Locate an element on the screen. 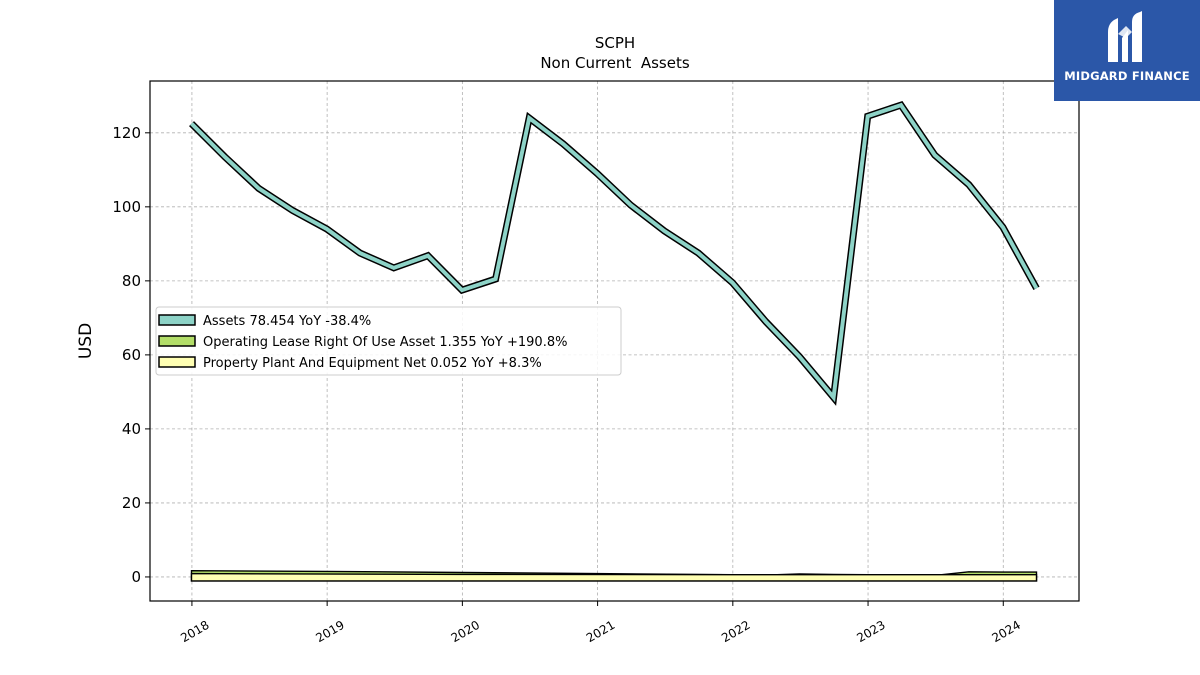 This screenshot has width=1200, height=675. x-tick-label: 2022 is located at coordinates (735, 631).